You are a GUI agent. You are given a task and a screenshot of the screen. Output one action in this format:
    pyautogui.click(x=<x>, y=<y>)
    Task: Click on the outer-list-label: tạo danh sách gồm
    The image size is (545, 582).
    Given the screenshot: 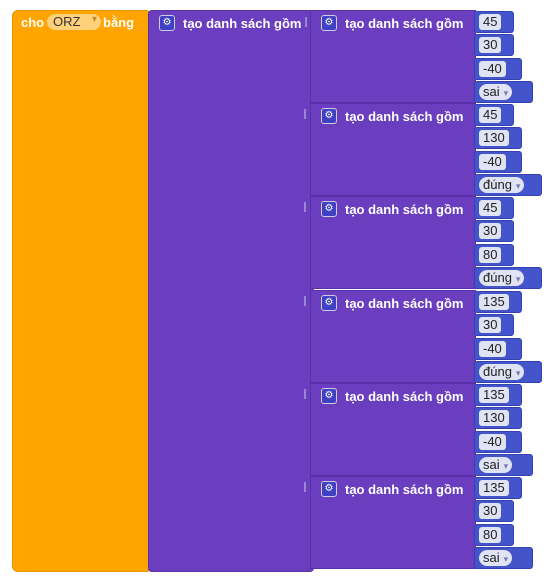 What is the action you would take?
    pyautogui.click(x=242, y=23)
    